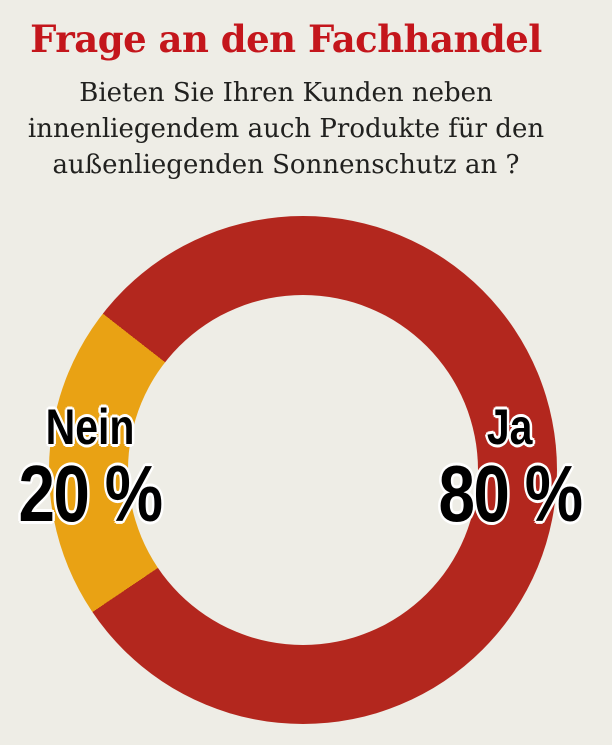 This screenshot has height=745, width=612. I want to click on slice-label-nein: Nein 20 %, so click(90, 468).